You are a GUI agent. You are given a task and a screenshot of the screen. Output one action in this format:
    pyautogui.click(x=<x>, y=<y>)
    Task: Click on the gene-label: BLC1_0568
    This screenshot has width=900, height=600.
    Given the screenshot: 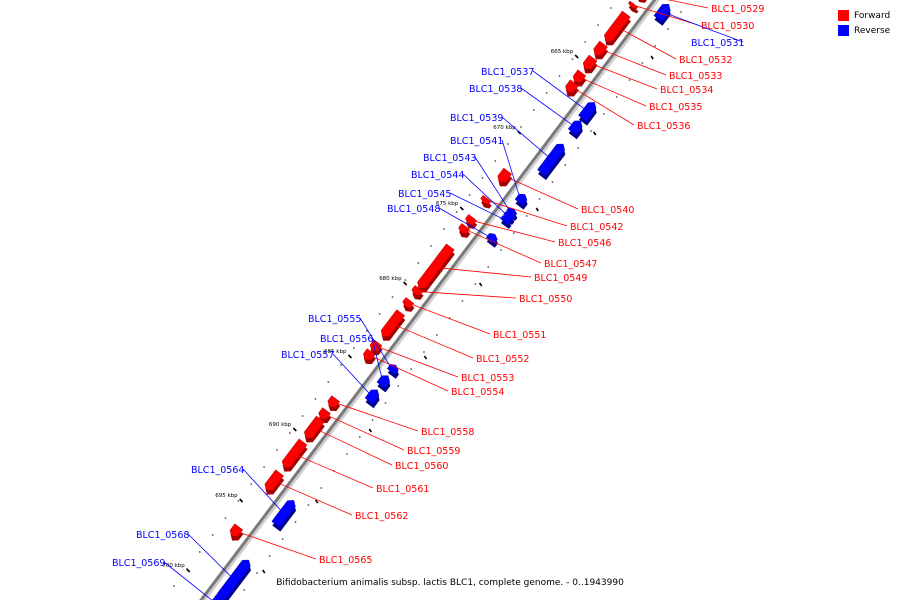 What is the action you would take?
    pyautogui.click(x=162, y=535)
    